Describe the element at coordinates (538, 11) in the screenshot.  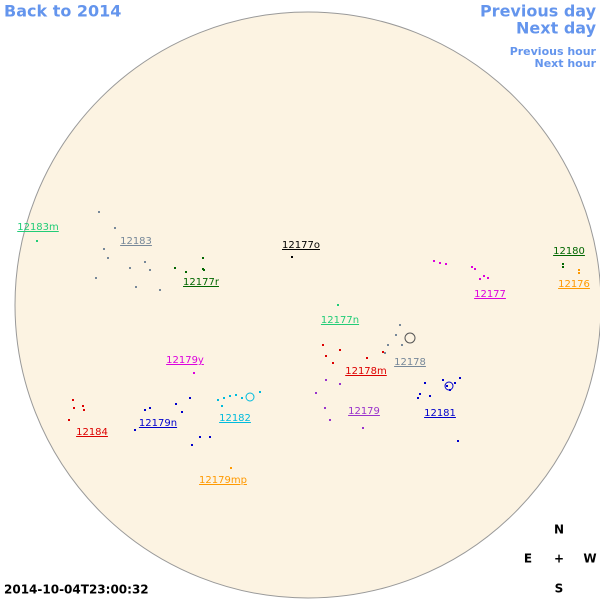
I see `previous-day-link: Previous day` at that location.